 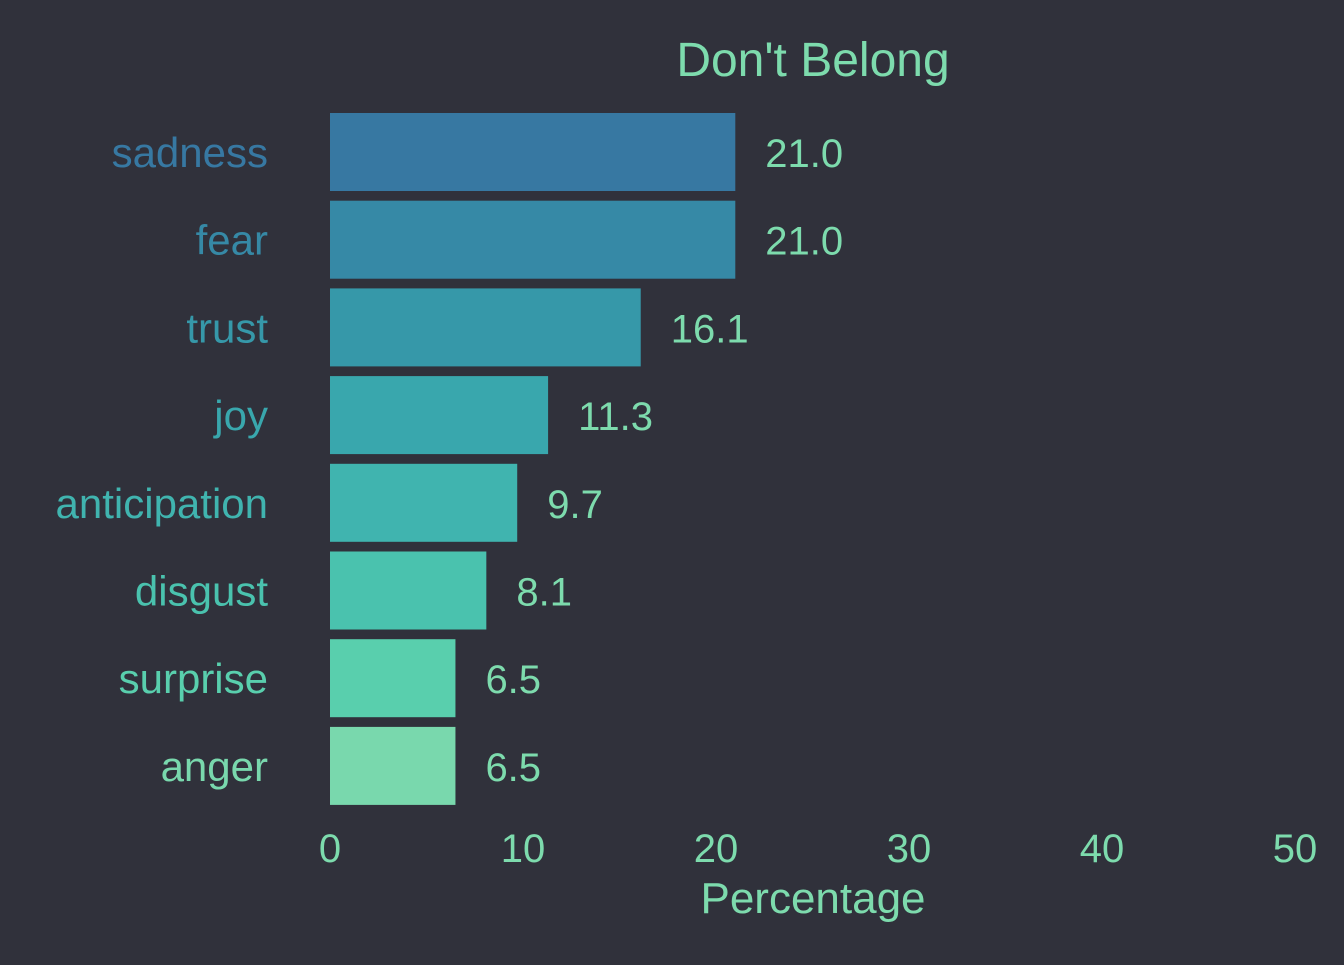 I want to click on x-tick-label-30: 30, so click(x=909, y=849).